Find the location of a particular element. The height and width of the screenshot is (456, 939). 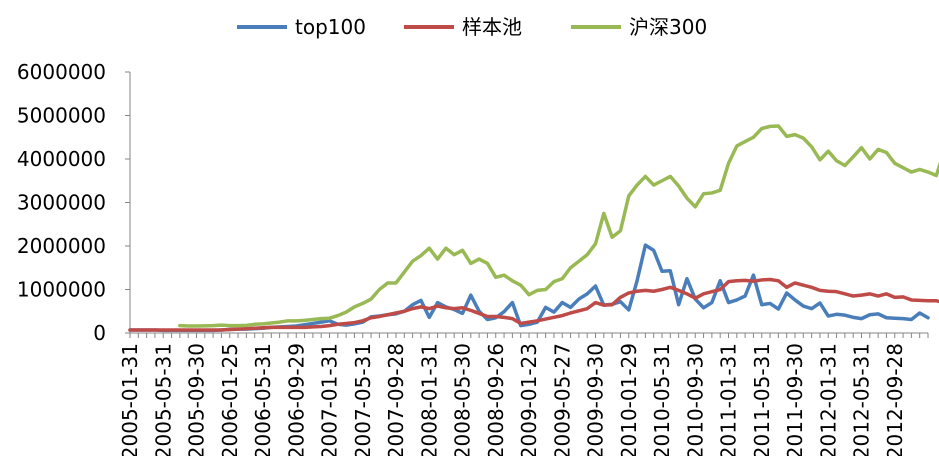

legend: top100 样本池 沪深300 is located at coordinates (472, 27).